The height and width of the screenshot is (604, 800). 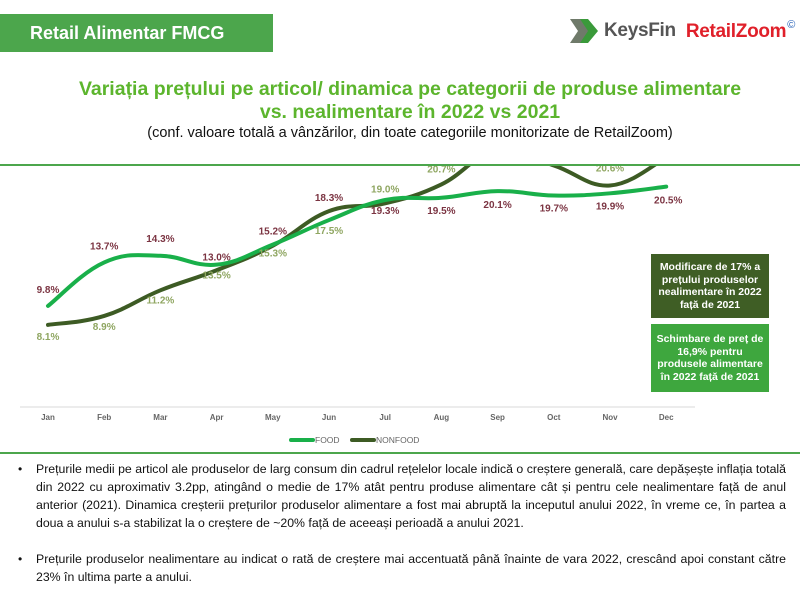 What do you see at coordinates (397, 440) in the screenshot?
I see `legend-nonfood-label: NONFOOD` at bounding box center [397, 440].